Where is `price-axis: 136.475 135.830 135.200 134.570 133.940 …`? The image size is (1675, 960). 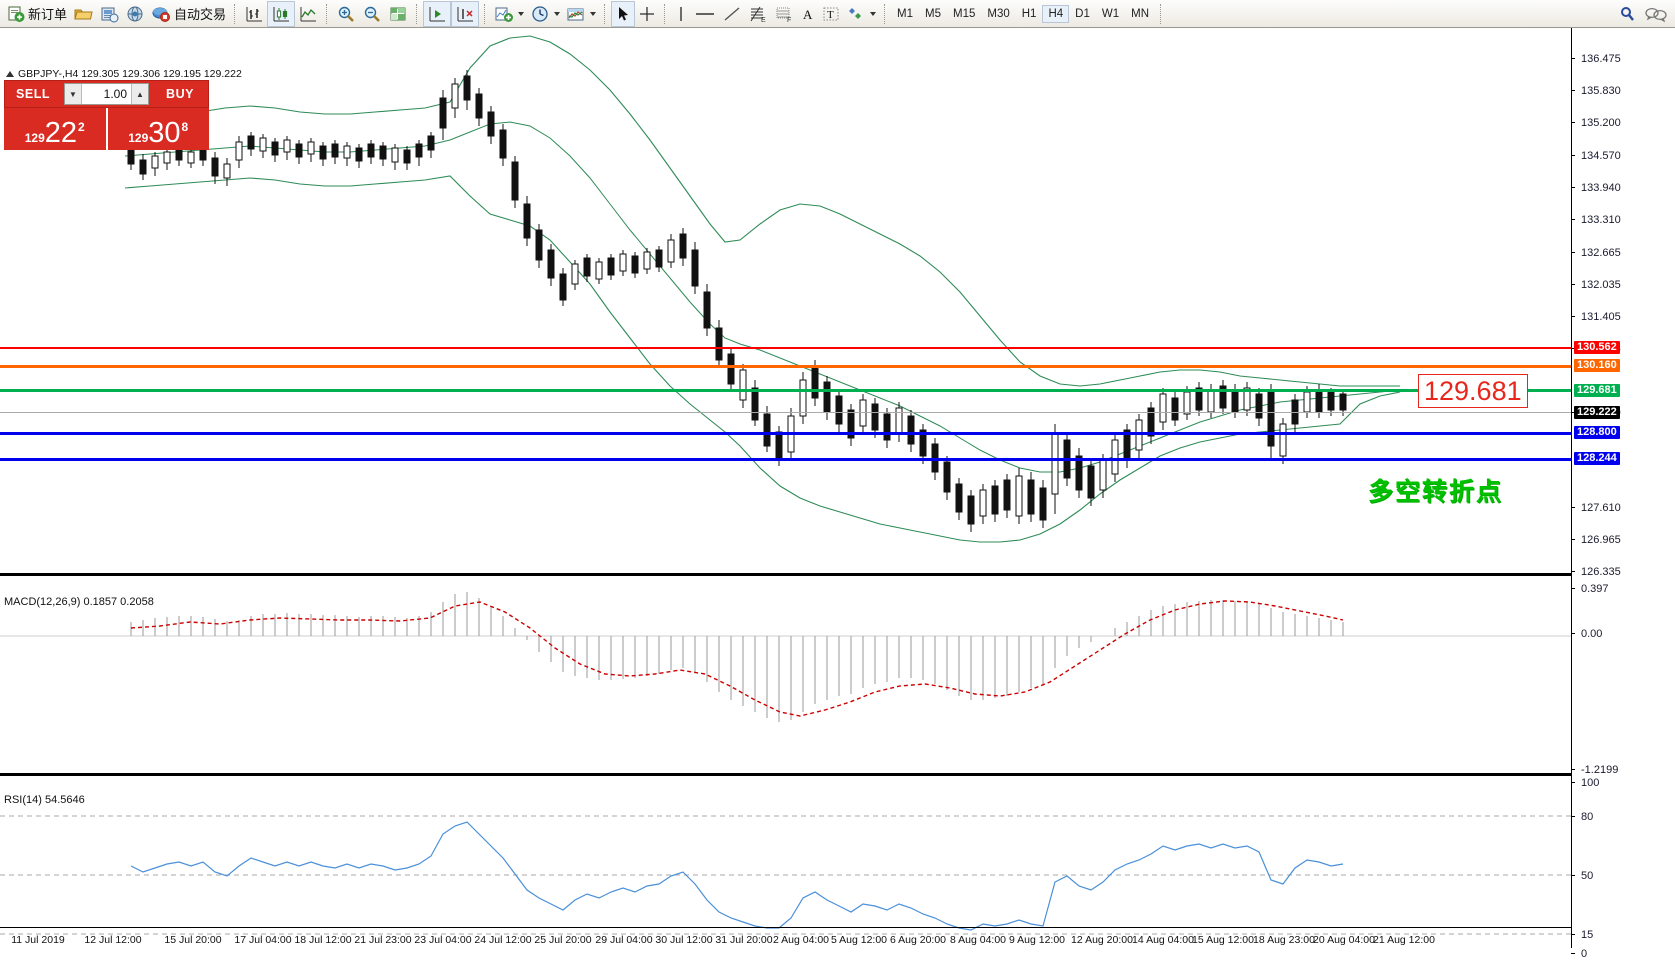
price-axis: 136.475 135.830 135.200 134.570 133.940 … is located at coordinates (1623, 494).